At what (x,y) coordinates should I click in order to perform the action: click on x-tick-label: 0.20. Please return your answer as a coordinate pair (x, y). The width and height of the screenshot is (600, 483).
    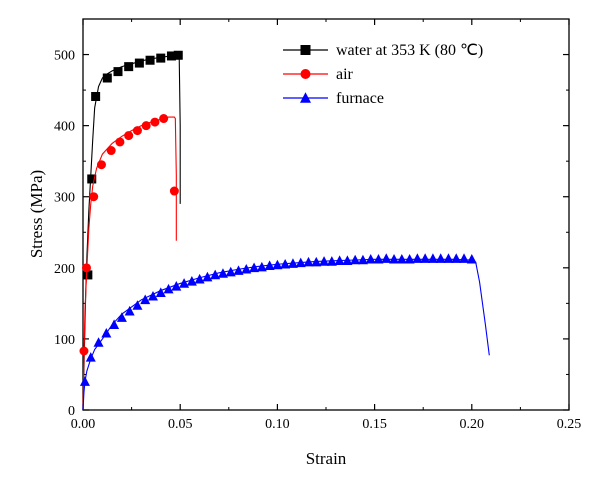
    Looking at the image, I should click on (472, 424).